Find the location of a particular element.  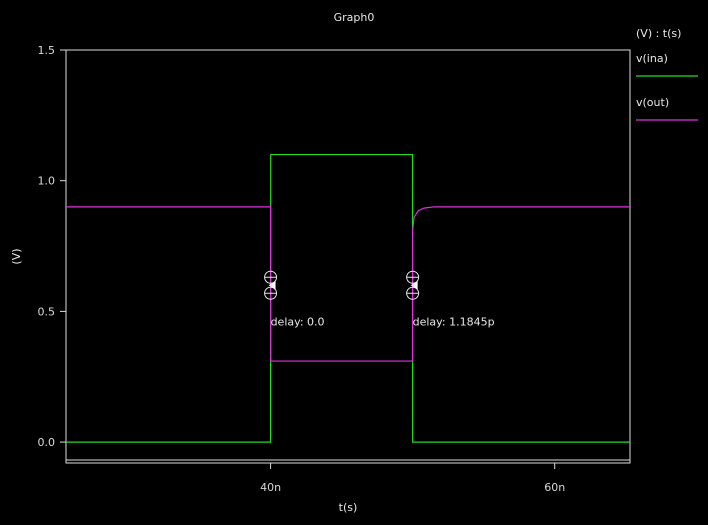

x-axis-label: t(s) is located at coordinates (348, 507).